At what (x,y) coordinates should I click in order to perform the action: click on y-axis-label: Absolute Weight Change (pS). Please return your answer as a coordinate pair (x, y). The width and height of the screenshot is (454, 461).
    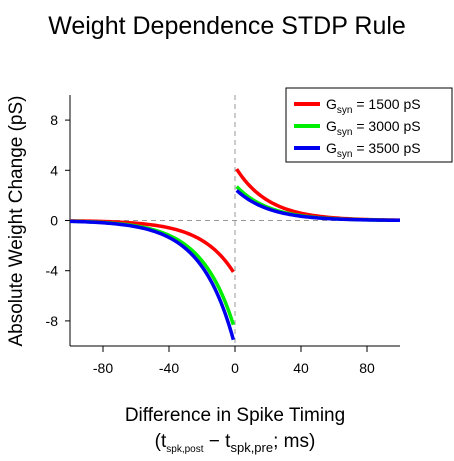
    Looking at the image, I should click on (16, 220).